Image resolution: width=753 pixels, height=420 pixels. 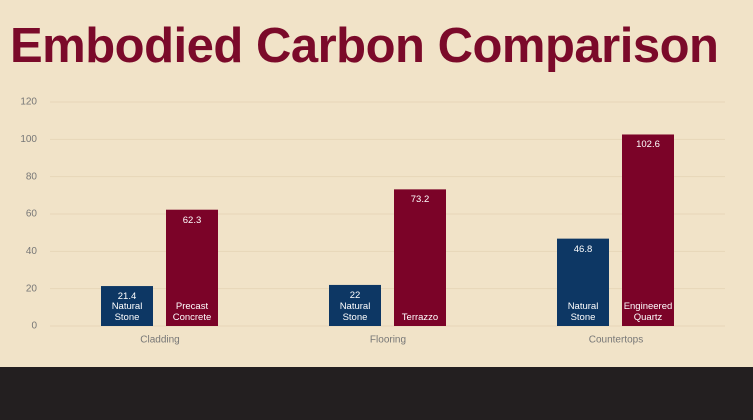 What do you see at coordinates (420, 200) in the screenshot?
I see `value-label: 73.2` at bounding box center [420, 200].